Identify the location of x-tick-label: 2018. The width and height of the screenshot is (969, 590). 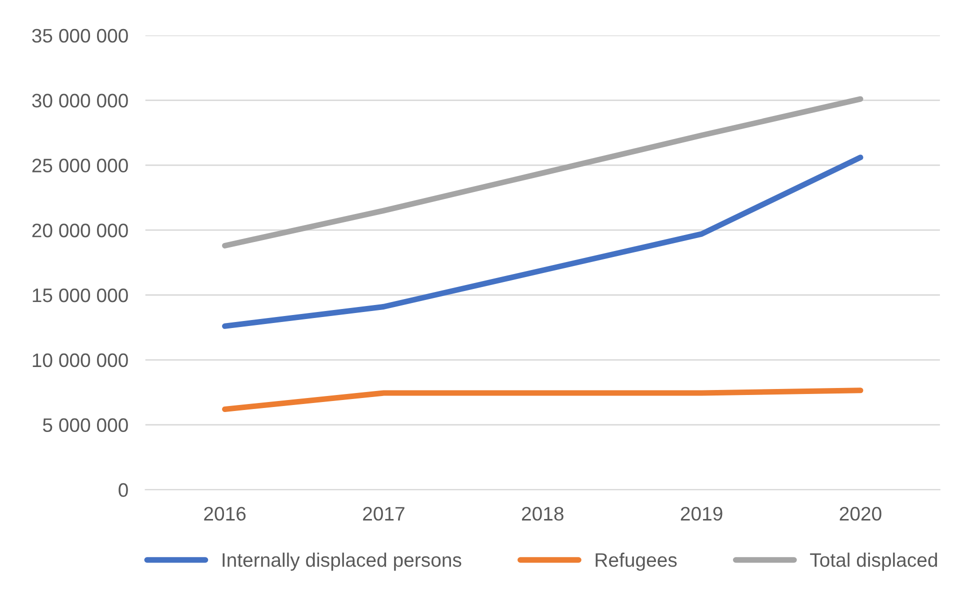
(543, 513).